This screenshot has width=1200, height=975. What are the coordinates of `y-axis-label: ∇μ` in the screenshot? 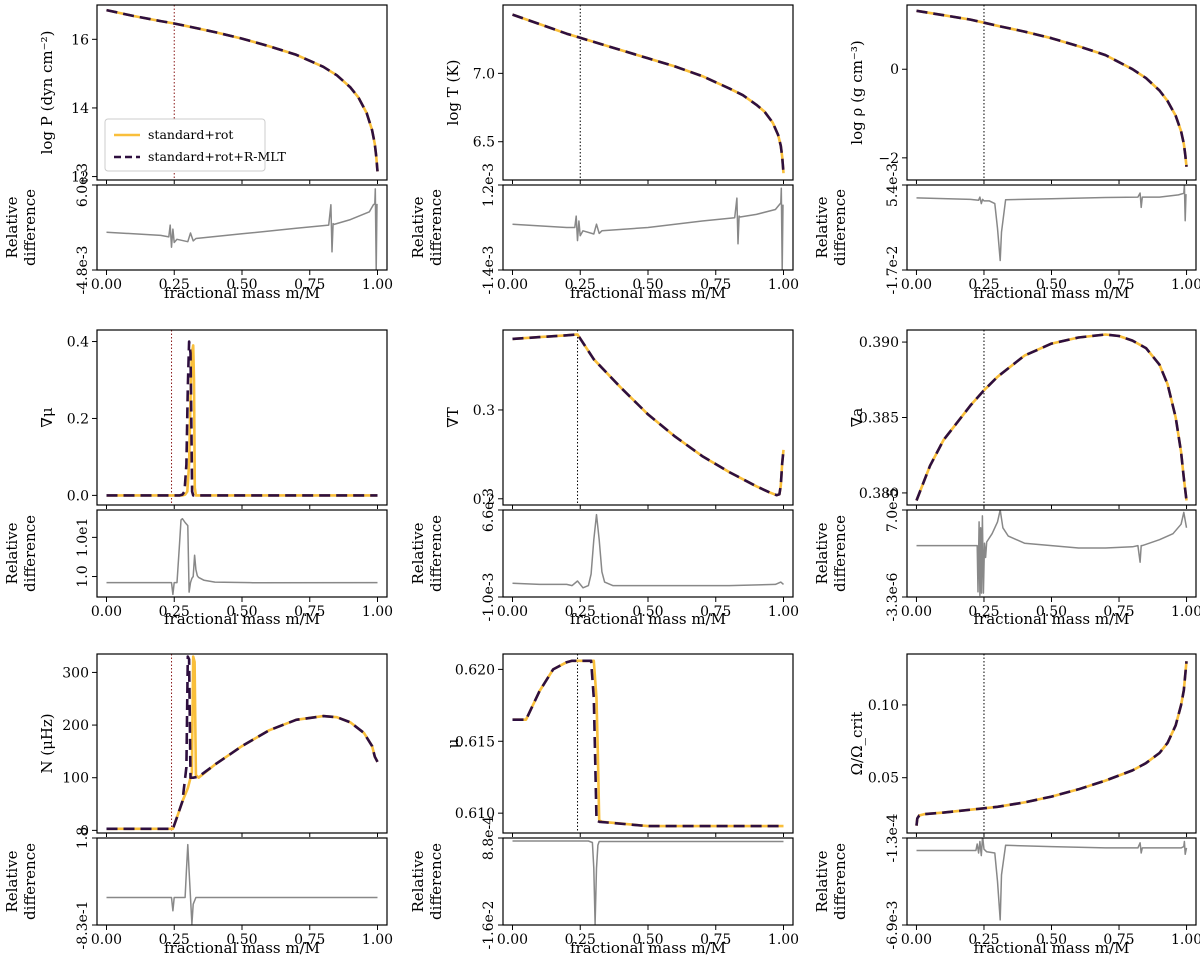 It's located at (47, 417).